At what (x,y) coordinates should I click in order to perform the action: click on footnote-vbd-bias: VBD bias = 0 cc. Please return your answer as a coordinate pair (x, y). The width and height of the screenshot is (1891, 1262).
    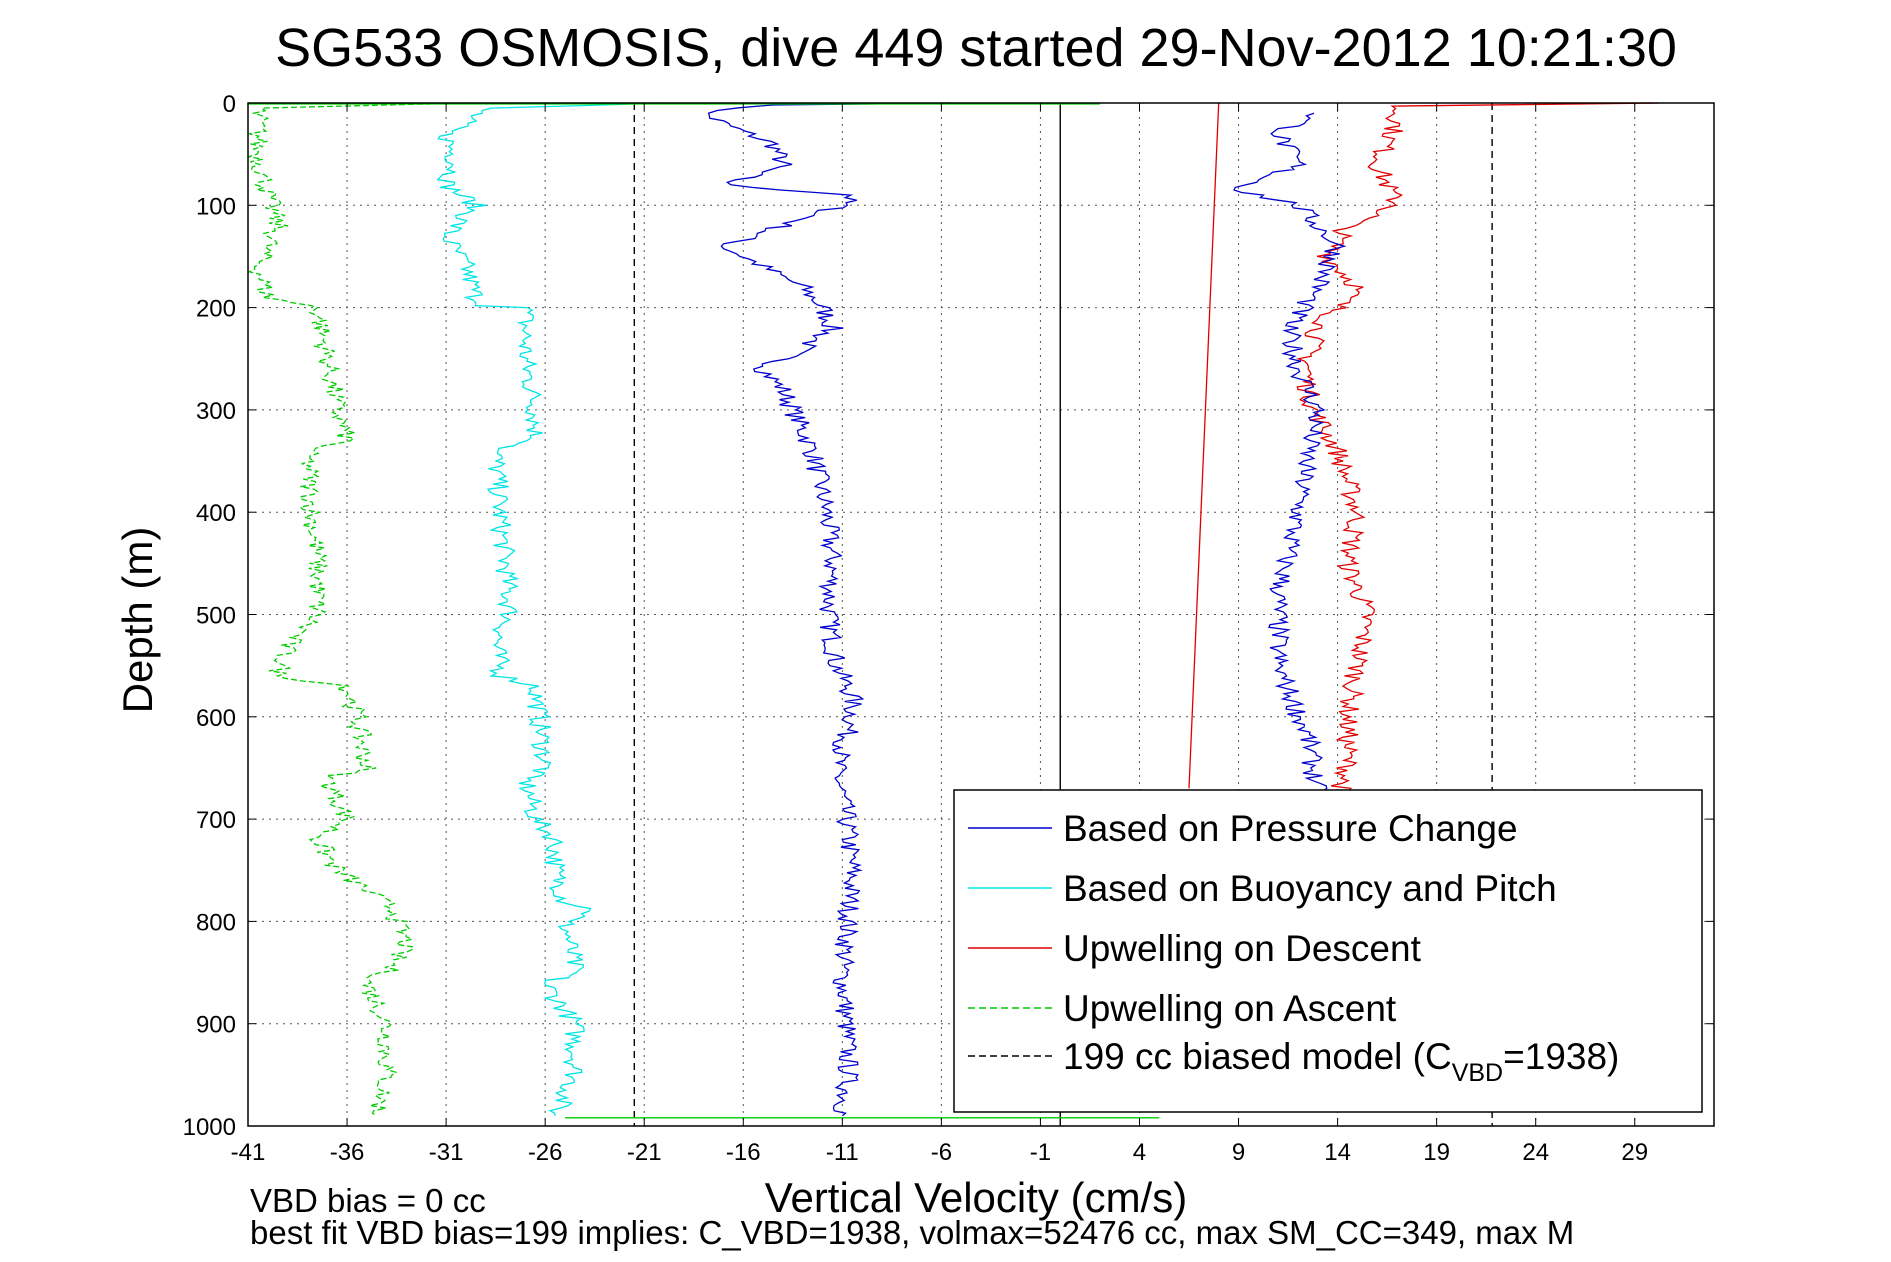
    Looking at the image, I should click on (368, 1200).